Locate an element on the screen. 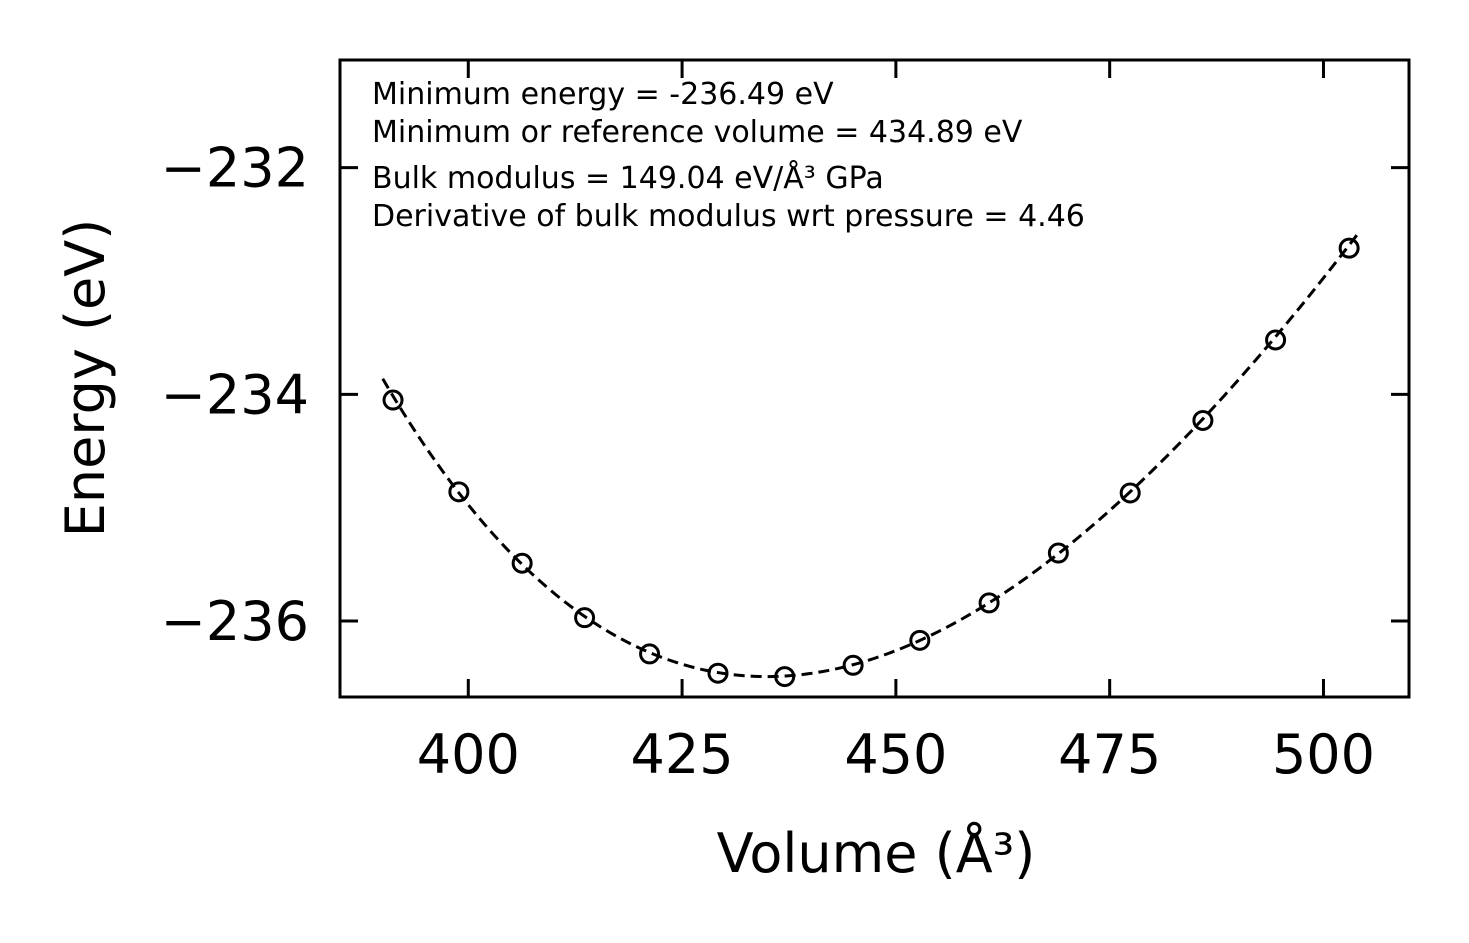 Image resolution: width=1469 pixels, height=943 pixels. annotation-min-energy: Minimum energy = -236.49 eV is located at coordinates (603, 94).